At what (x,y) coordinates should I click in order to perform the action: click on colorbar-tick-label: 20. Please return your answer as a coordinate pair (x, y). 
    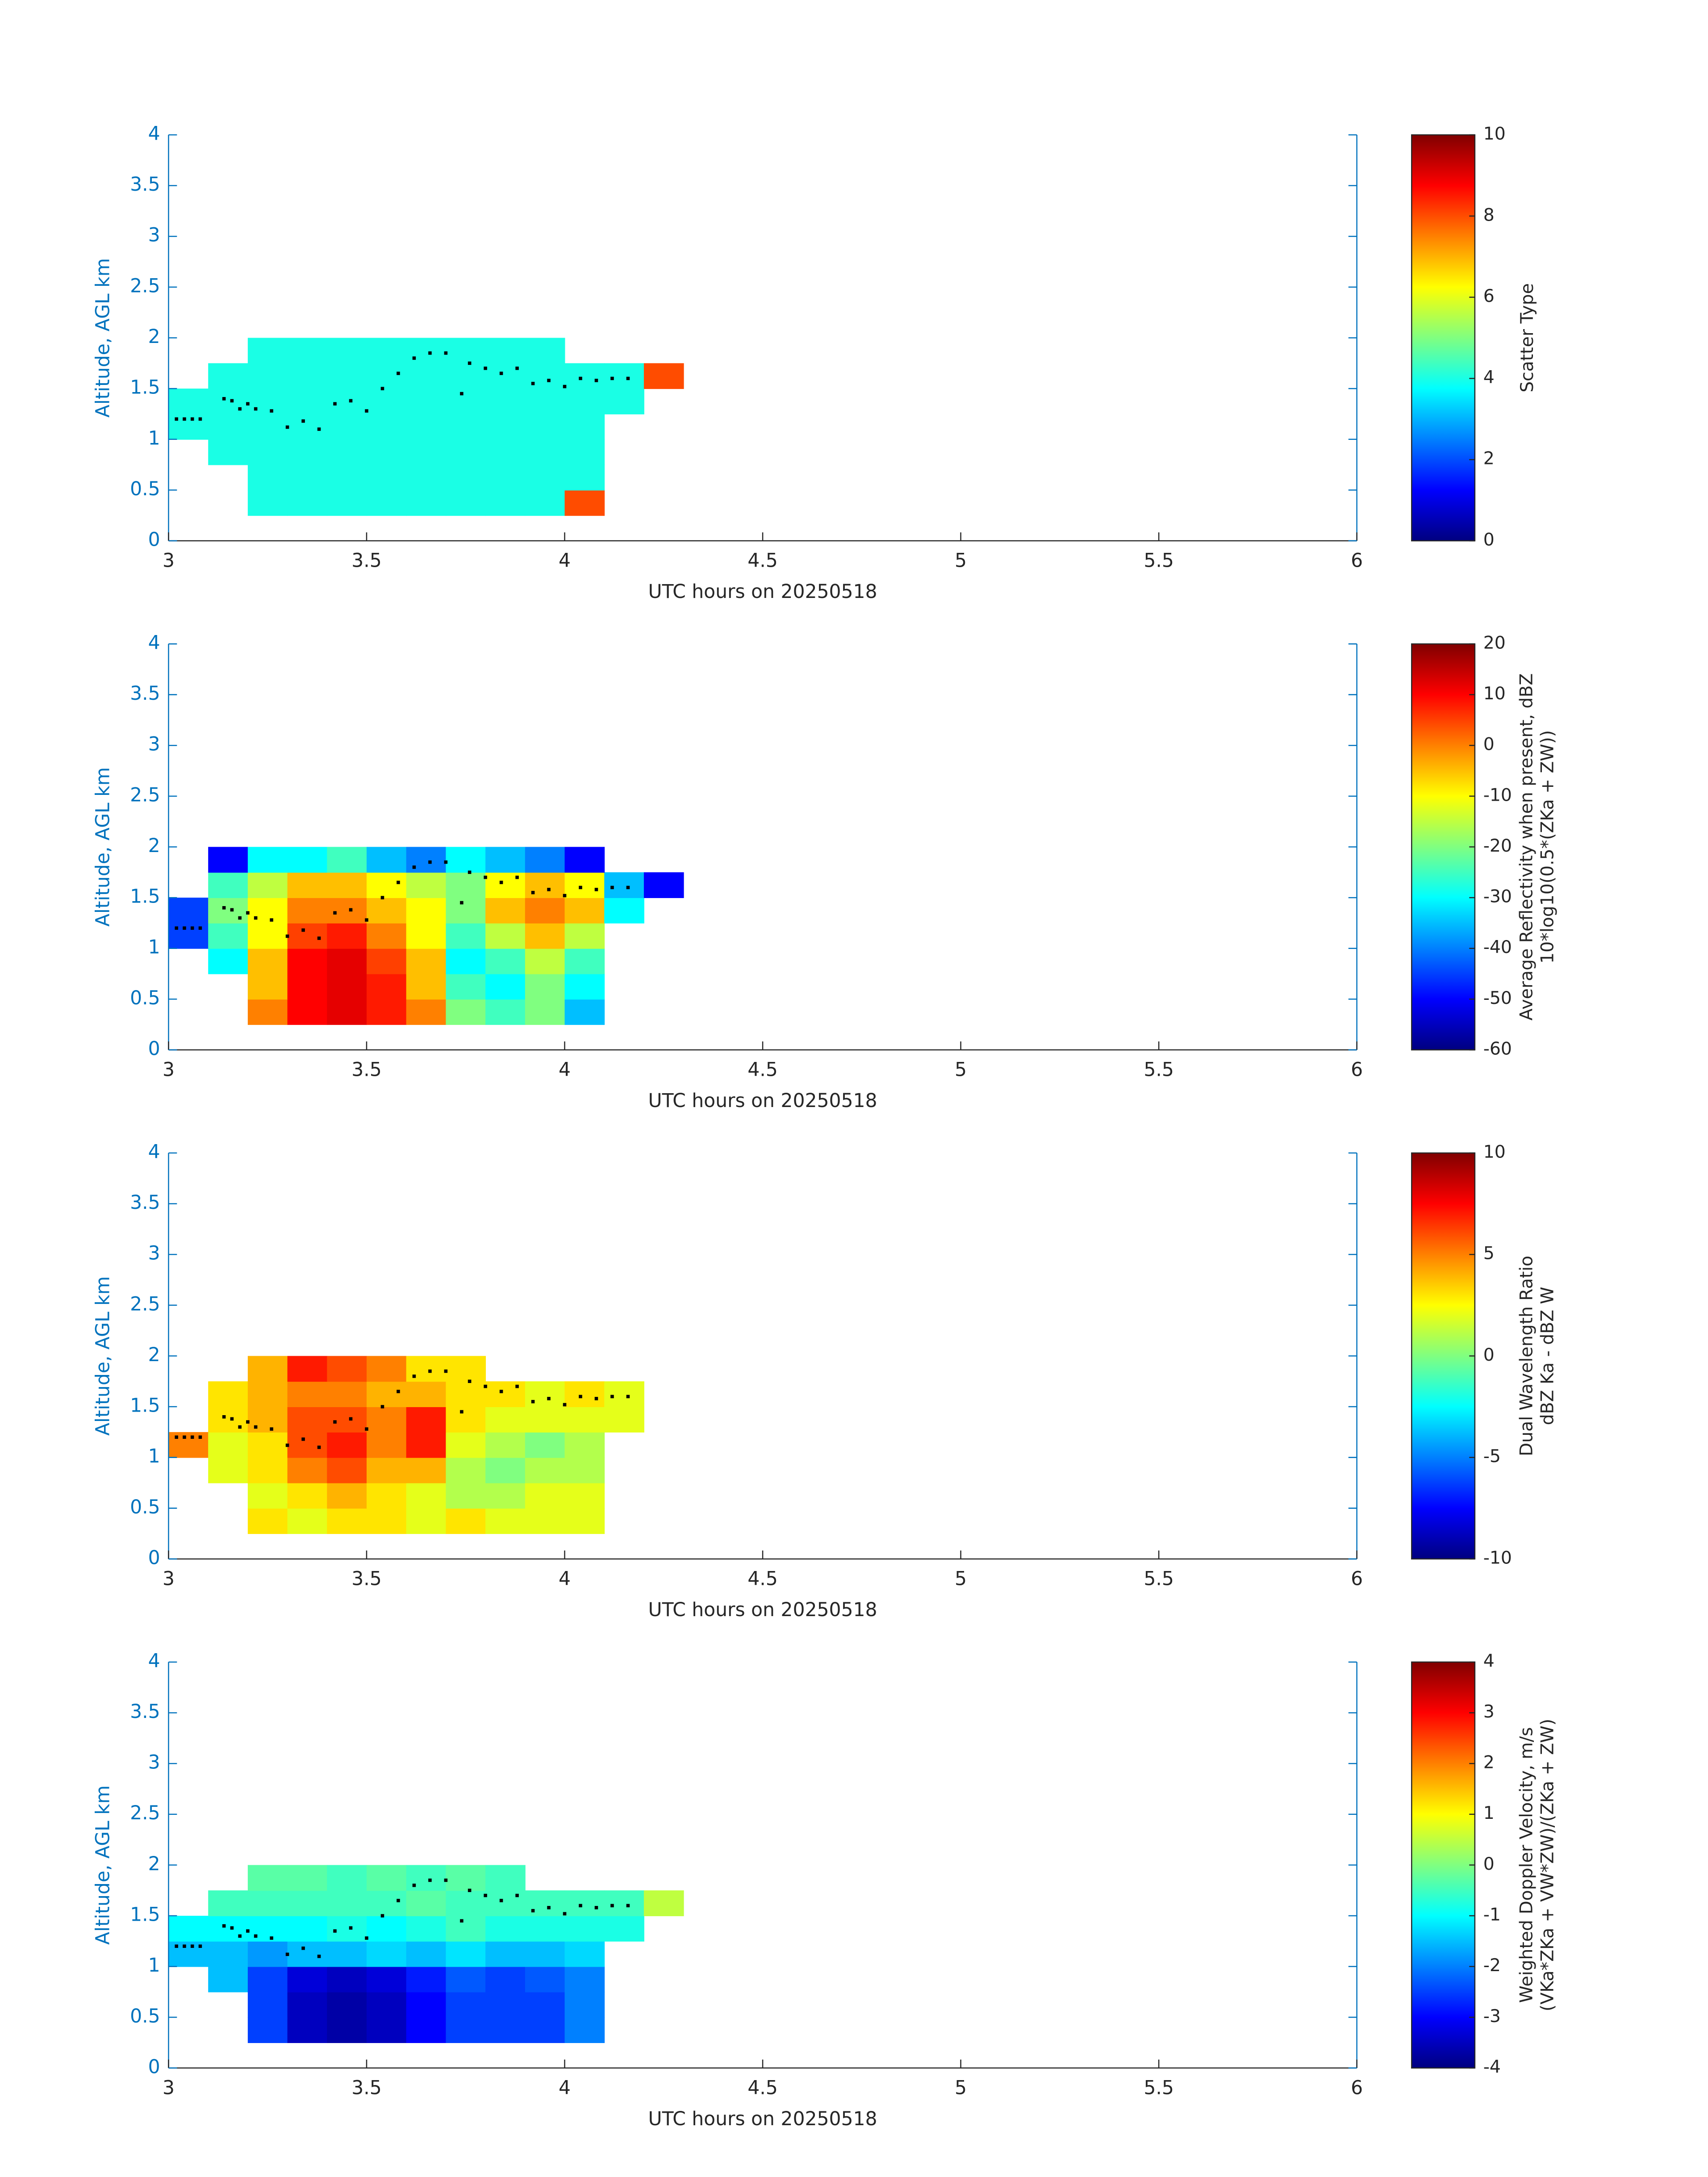
    Looking at the image, I should click on (1494, 643).